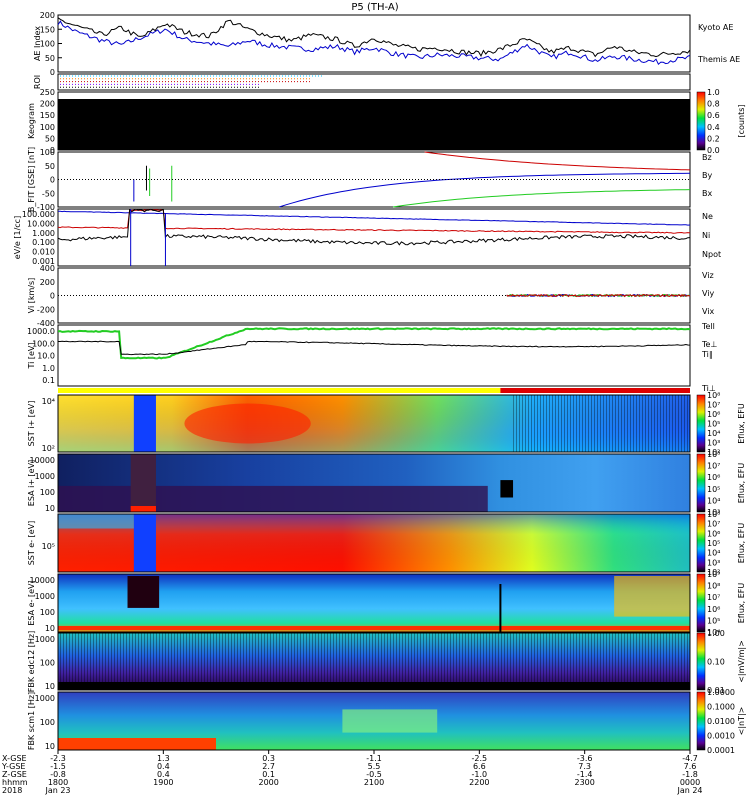 The image size is (750, 800). Describe the element at coordinates (374, 7) in the screenshot. I see `chart-title: P5 (TH-A)` at that location.